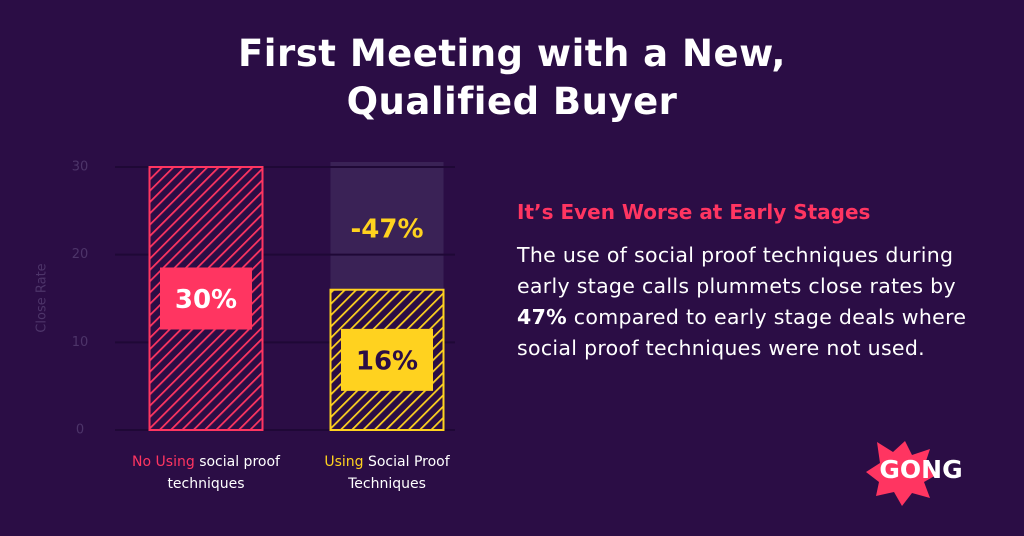  What do you see at coordinates (163, 462) in the screenshot?
I see `x-tick-label-highlight: No Using` at bounding box center [163, 462].